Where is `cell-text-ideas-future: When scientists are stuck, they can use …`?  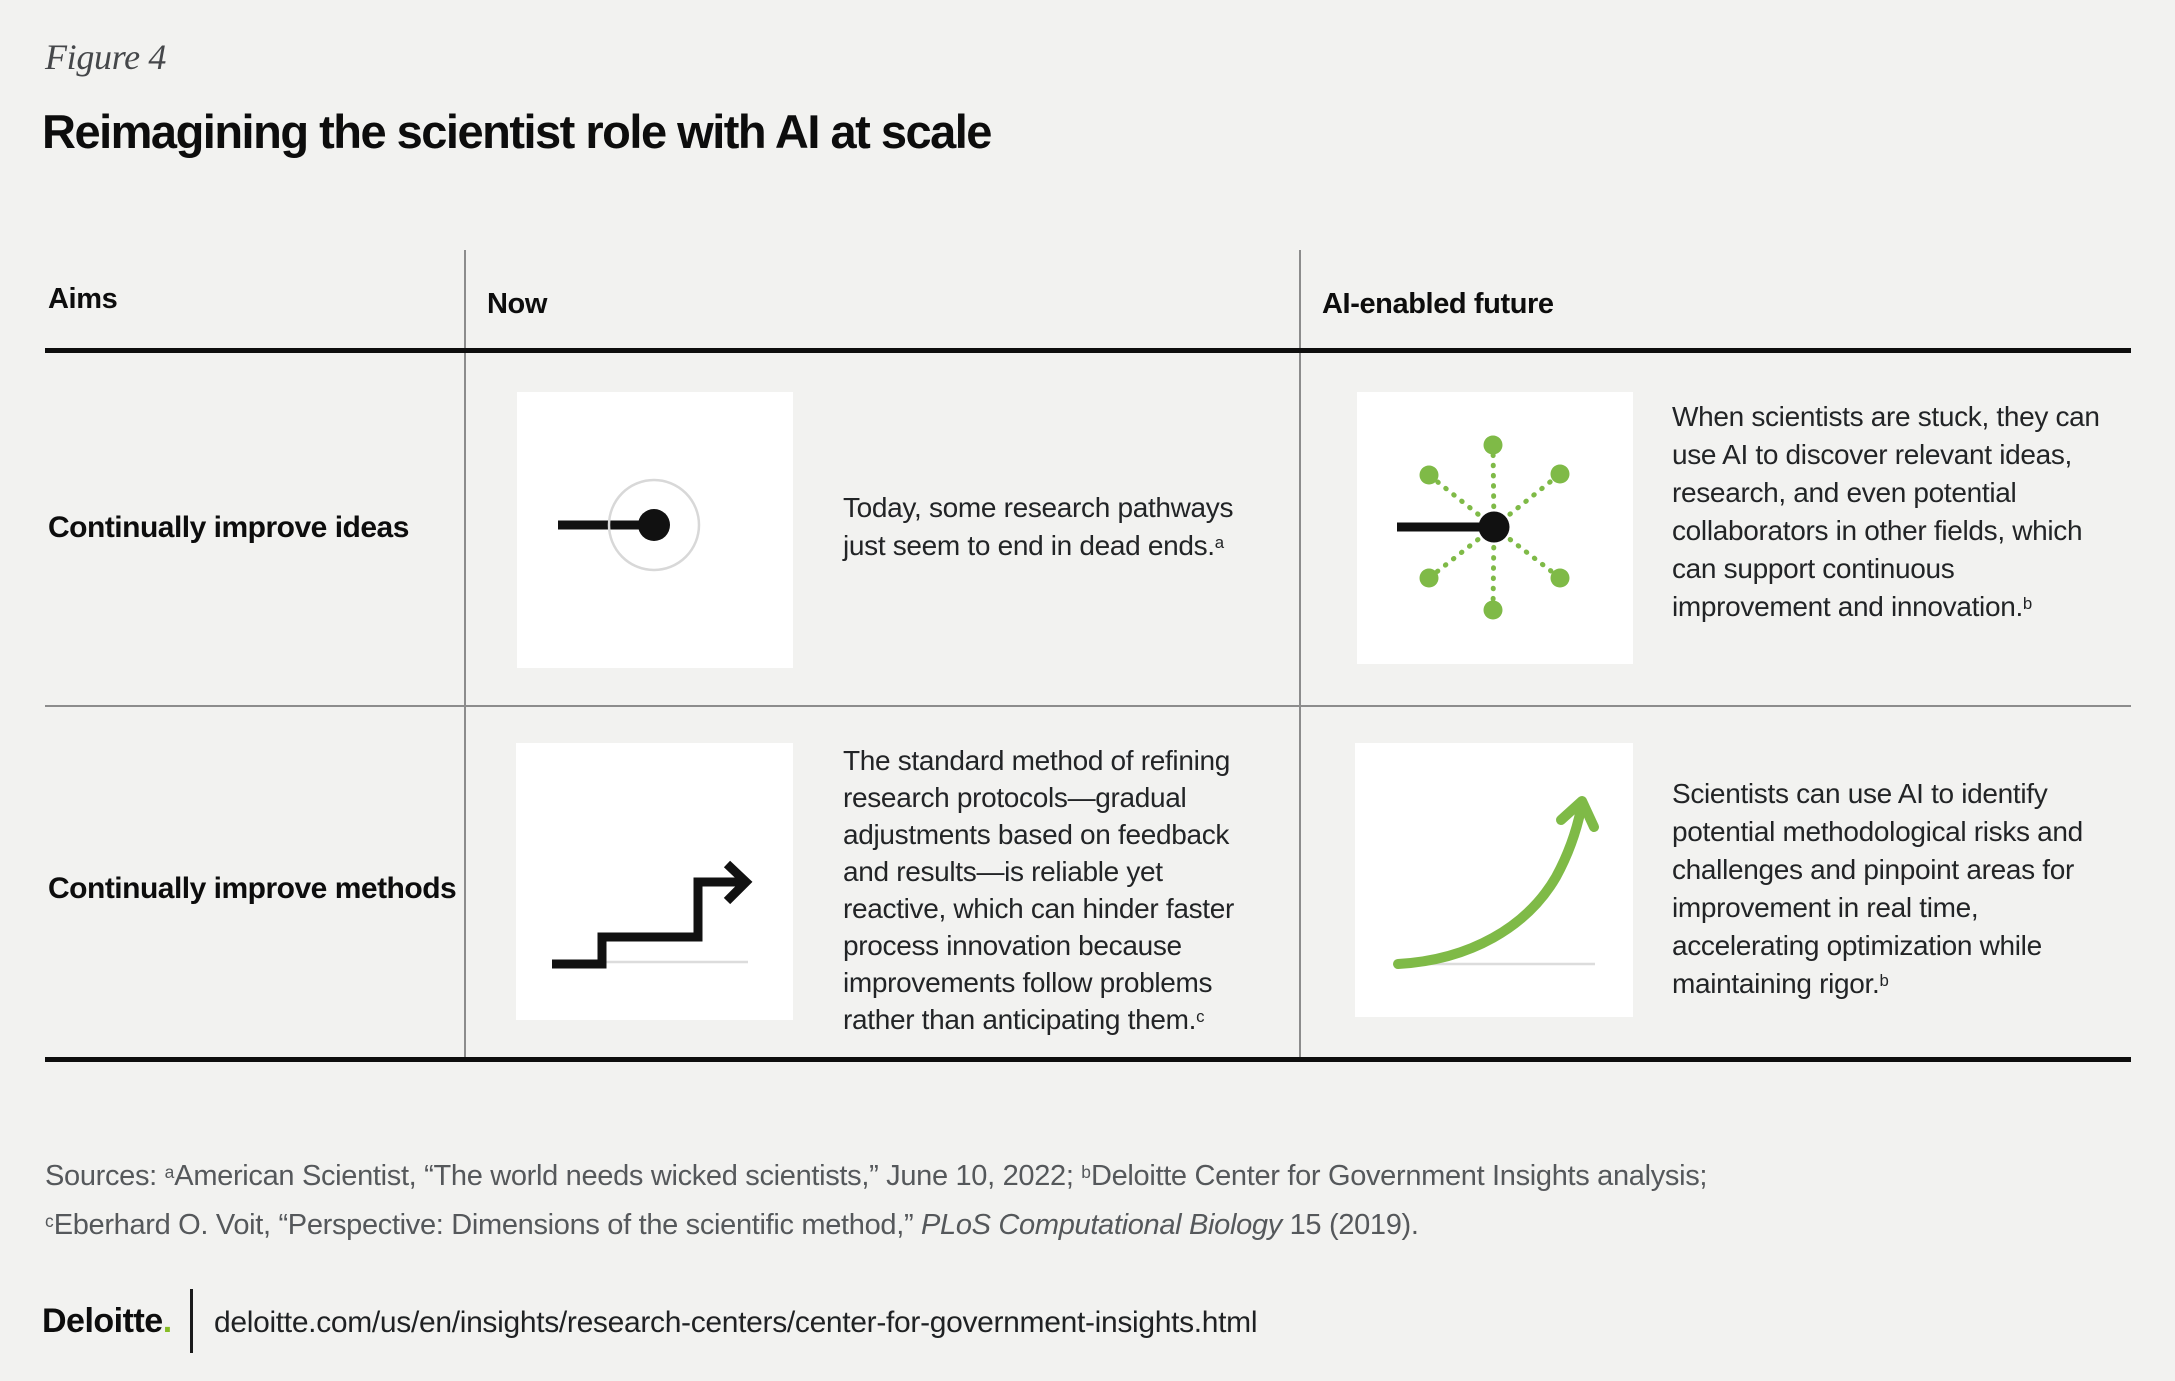 cell-text-ideas-future: When scientists are stuck, they can use … is located at coordinates (1887, 512).